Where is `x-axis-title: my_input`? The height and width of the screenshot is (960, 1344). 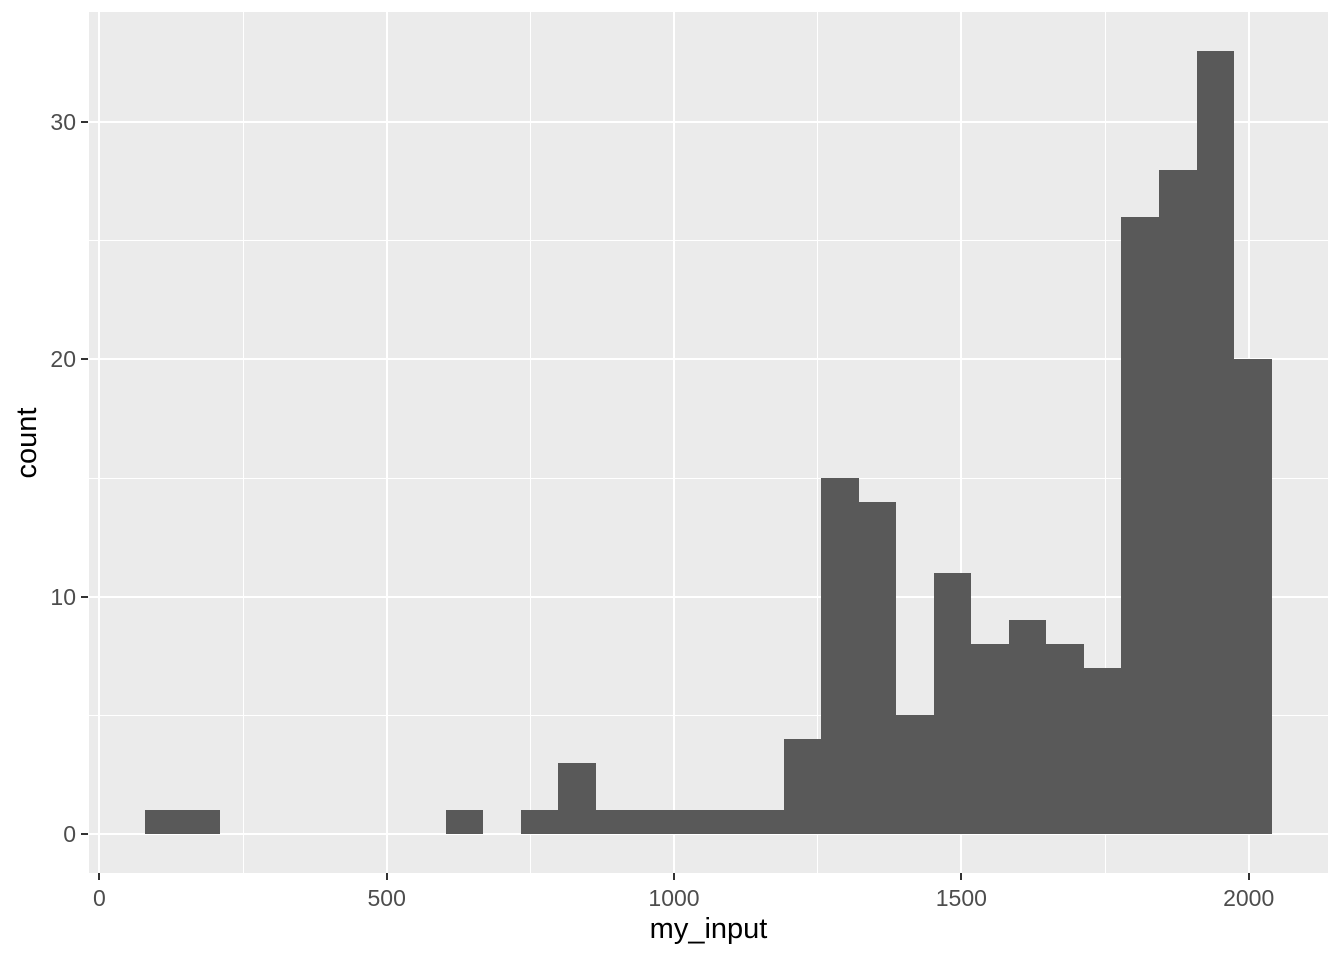 x-axis-title: my_input is located at coordinates (708, 929).